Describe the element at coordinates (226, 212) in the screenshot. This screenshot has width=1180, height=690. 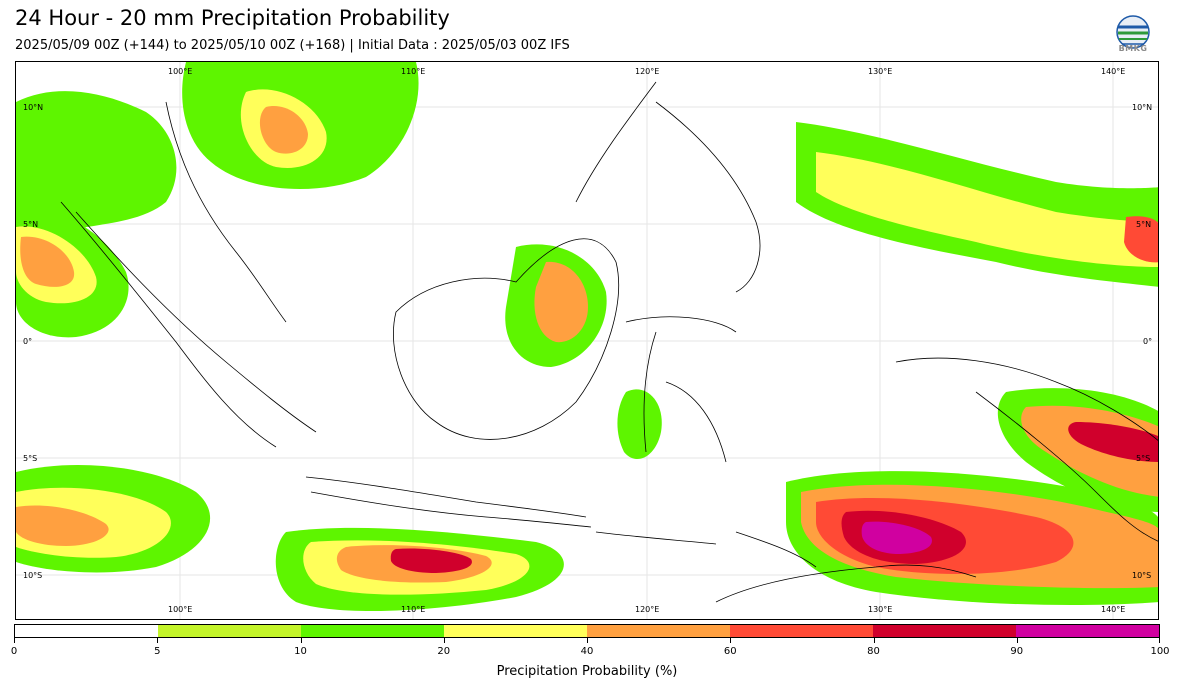
I see `coast-malay-peninsula` at that location.